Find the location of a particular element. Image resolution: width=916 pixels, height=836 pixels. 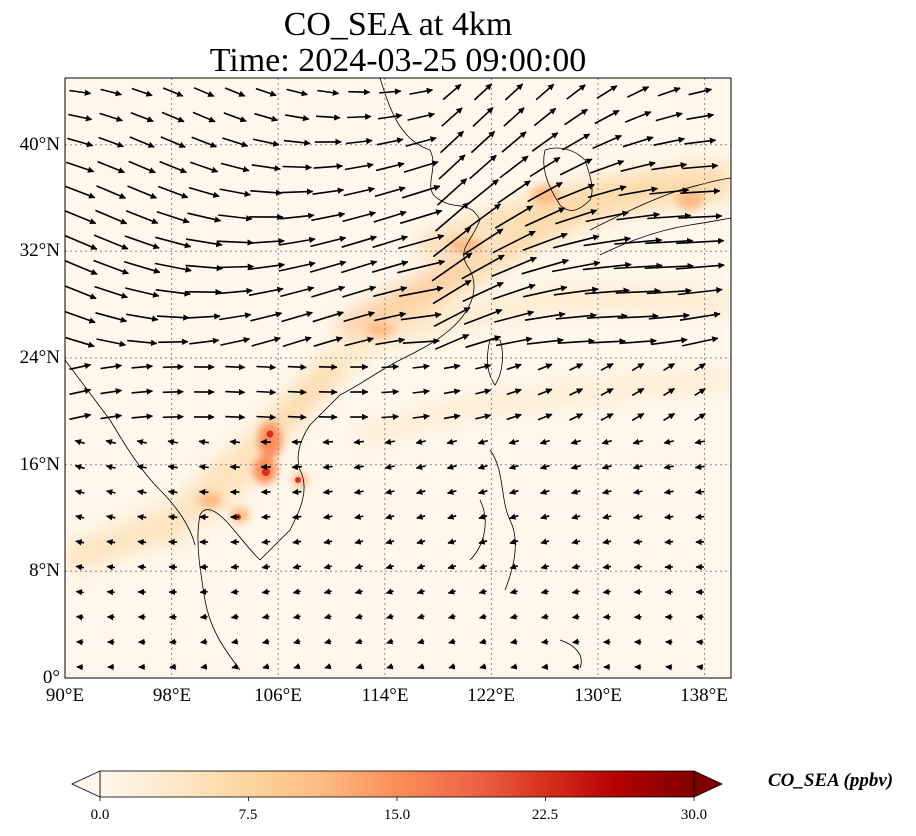

colorbar-tick-label: 15.0 is located at coordinates (397, 815).